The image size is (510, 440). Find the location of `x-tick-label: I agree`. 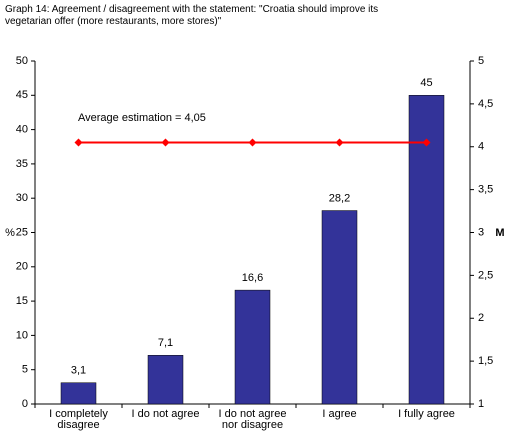

x-tick-label: I agree is located at coordinates (339, 414).